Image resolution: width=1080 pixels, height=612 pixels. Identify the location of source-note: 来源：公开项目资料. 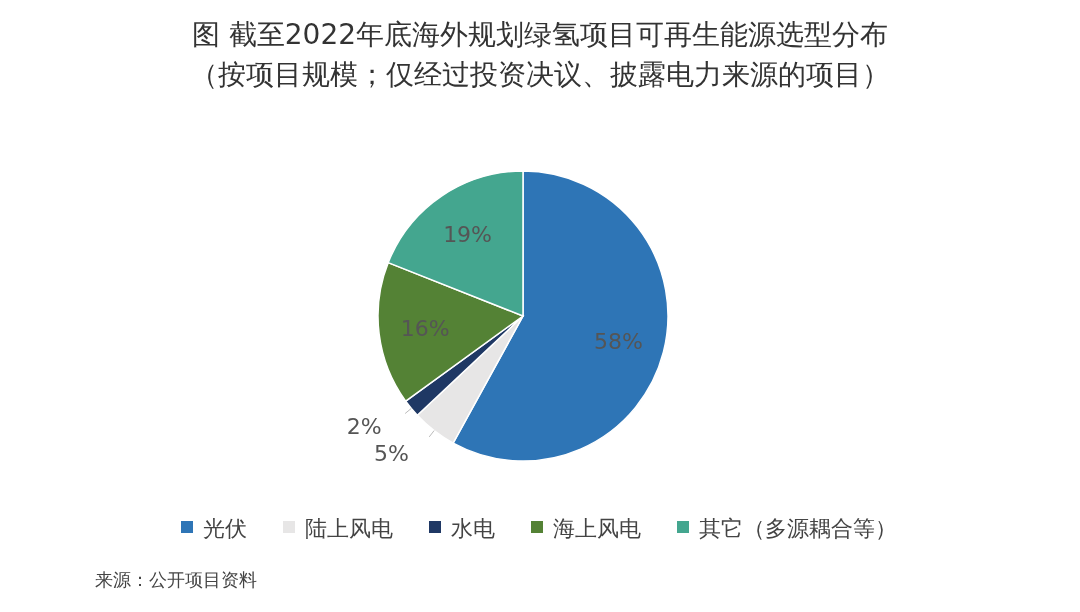
(176, 579).